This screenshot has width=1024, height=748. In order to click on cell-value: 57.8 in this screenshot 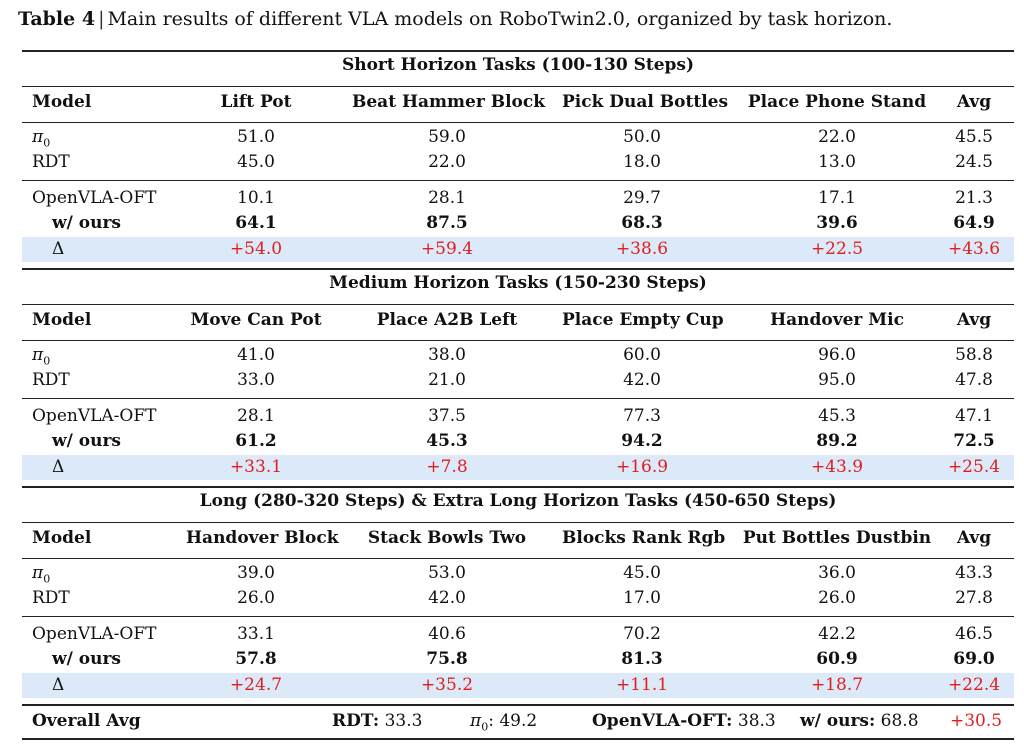, I will do `click(256, 659)`.